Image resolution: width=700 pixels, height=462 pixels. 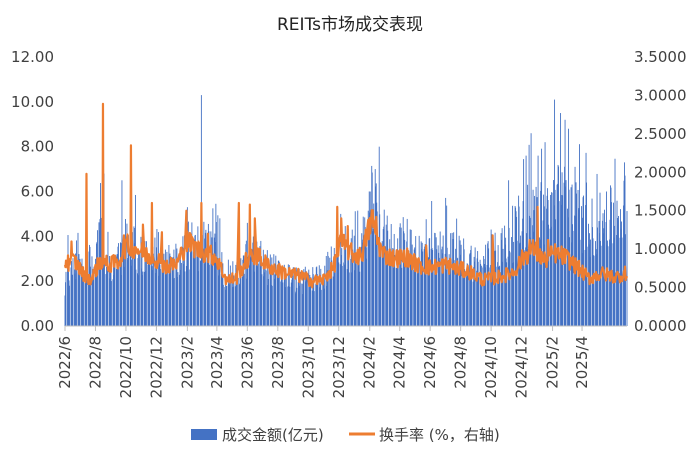 What do you see at coordinates (660, 249) in the screenshot?
I see `right-y-tick-label: 1.0000` at bounding box center [660, 249].